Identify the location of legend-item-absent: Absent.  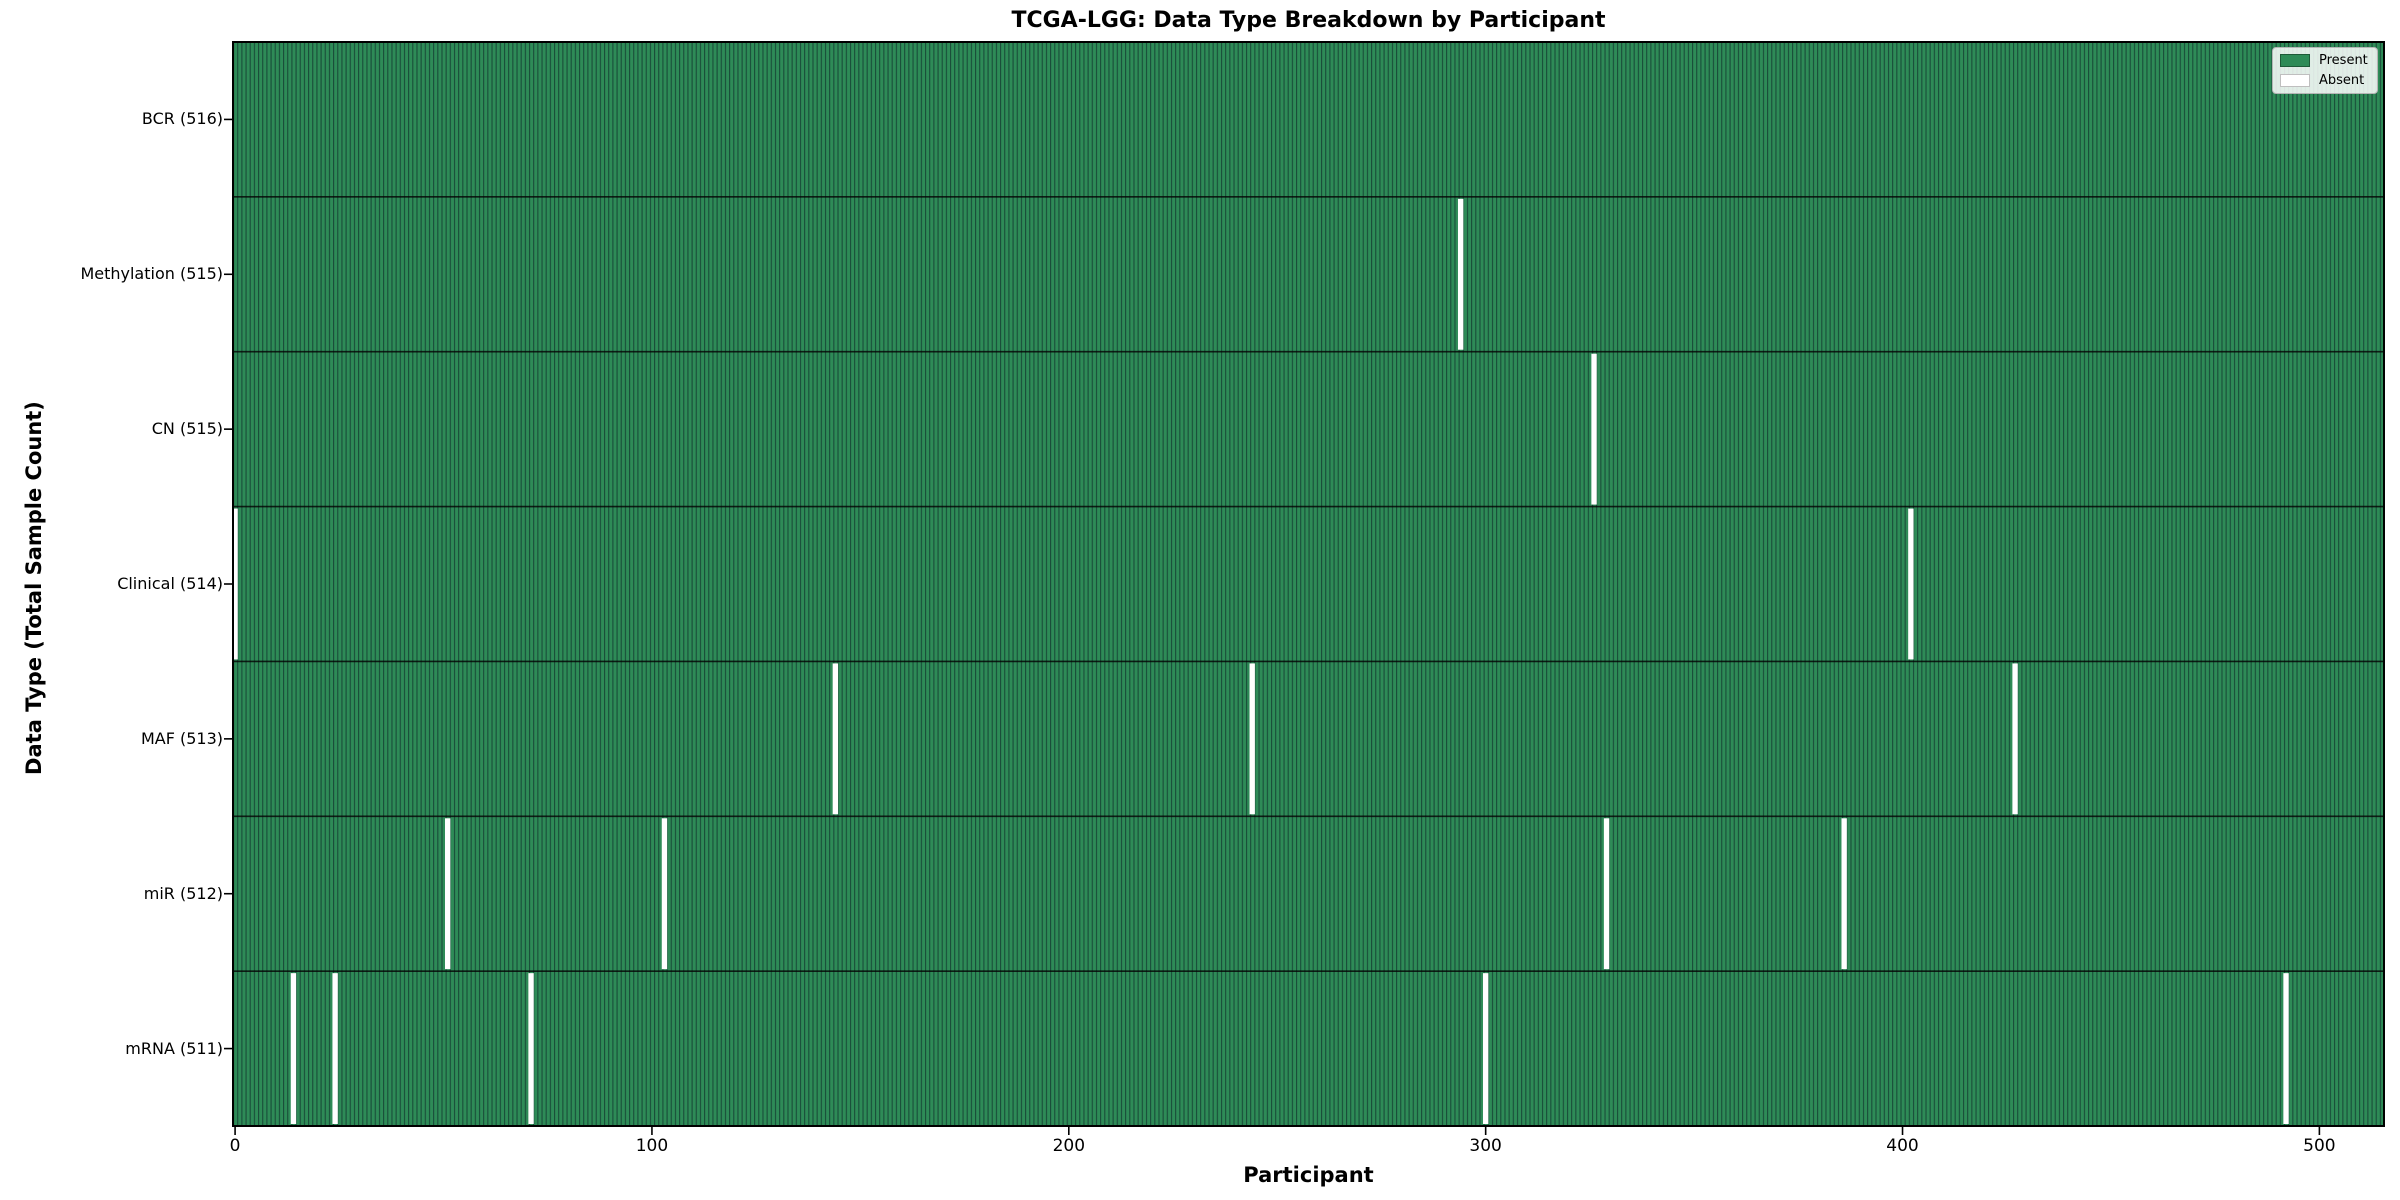
(2324, 80).